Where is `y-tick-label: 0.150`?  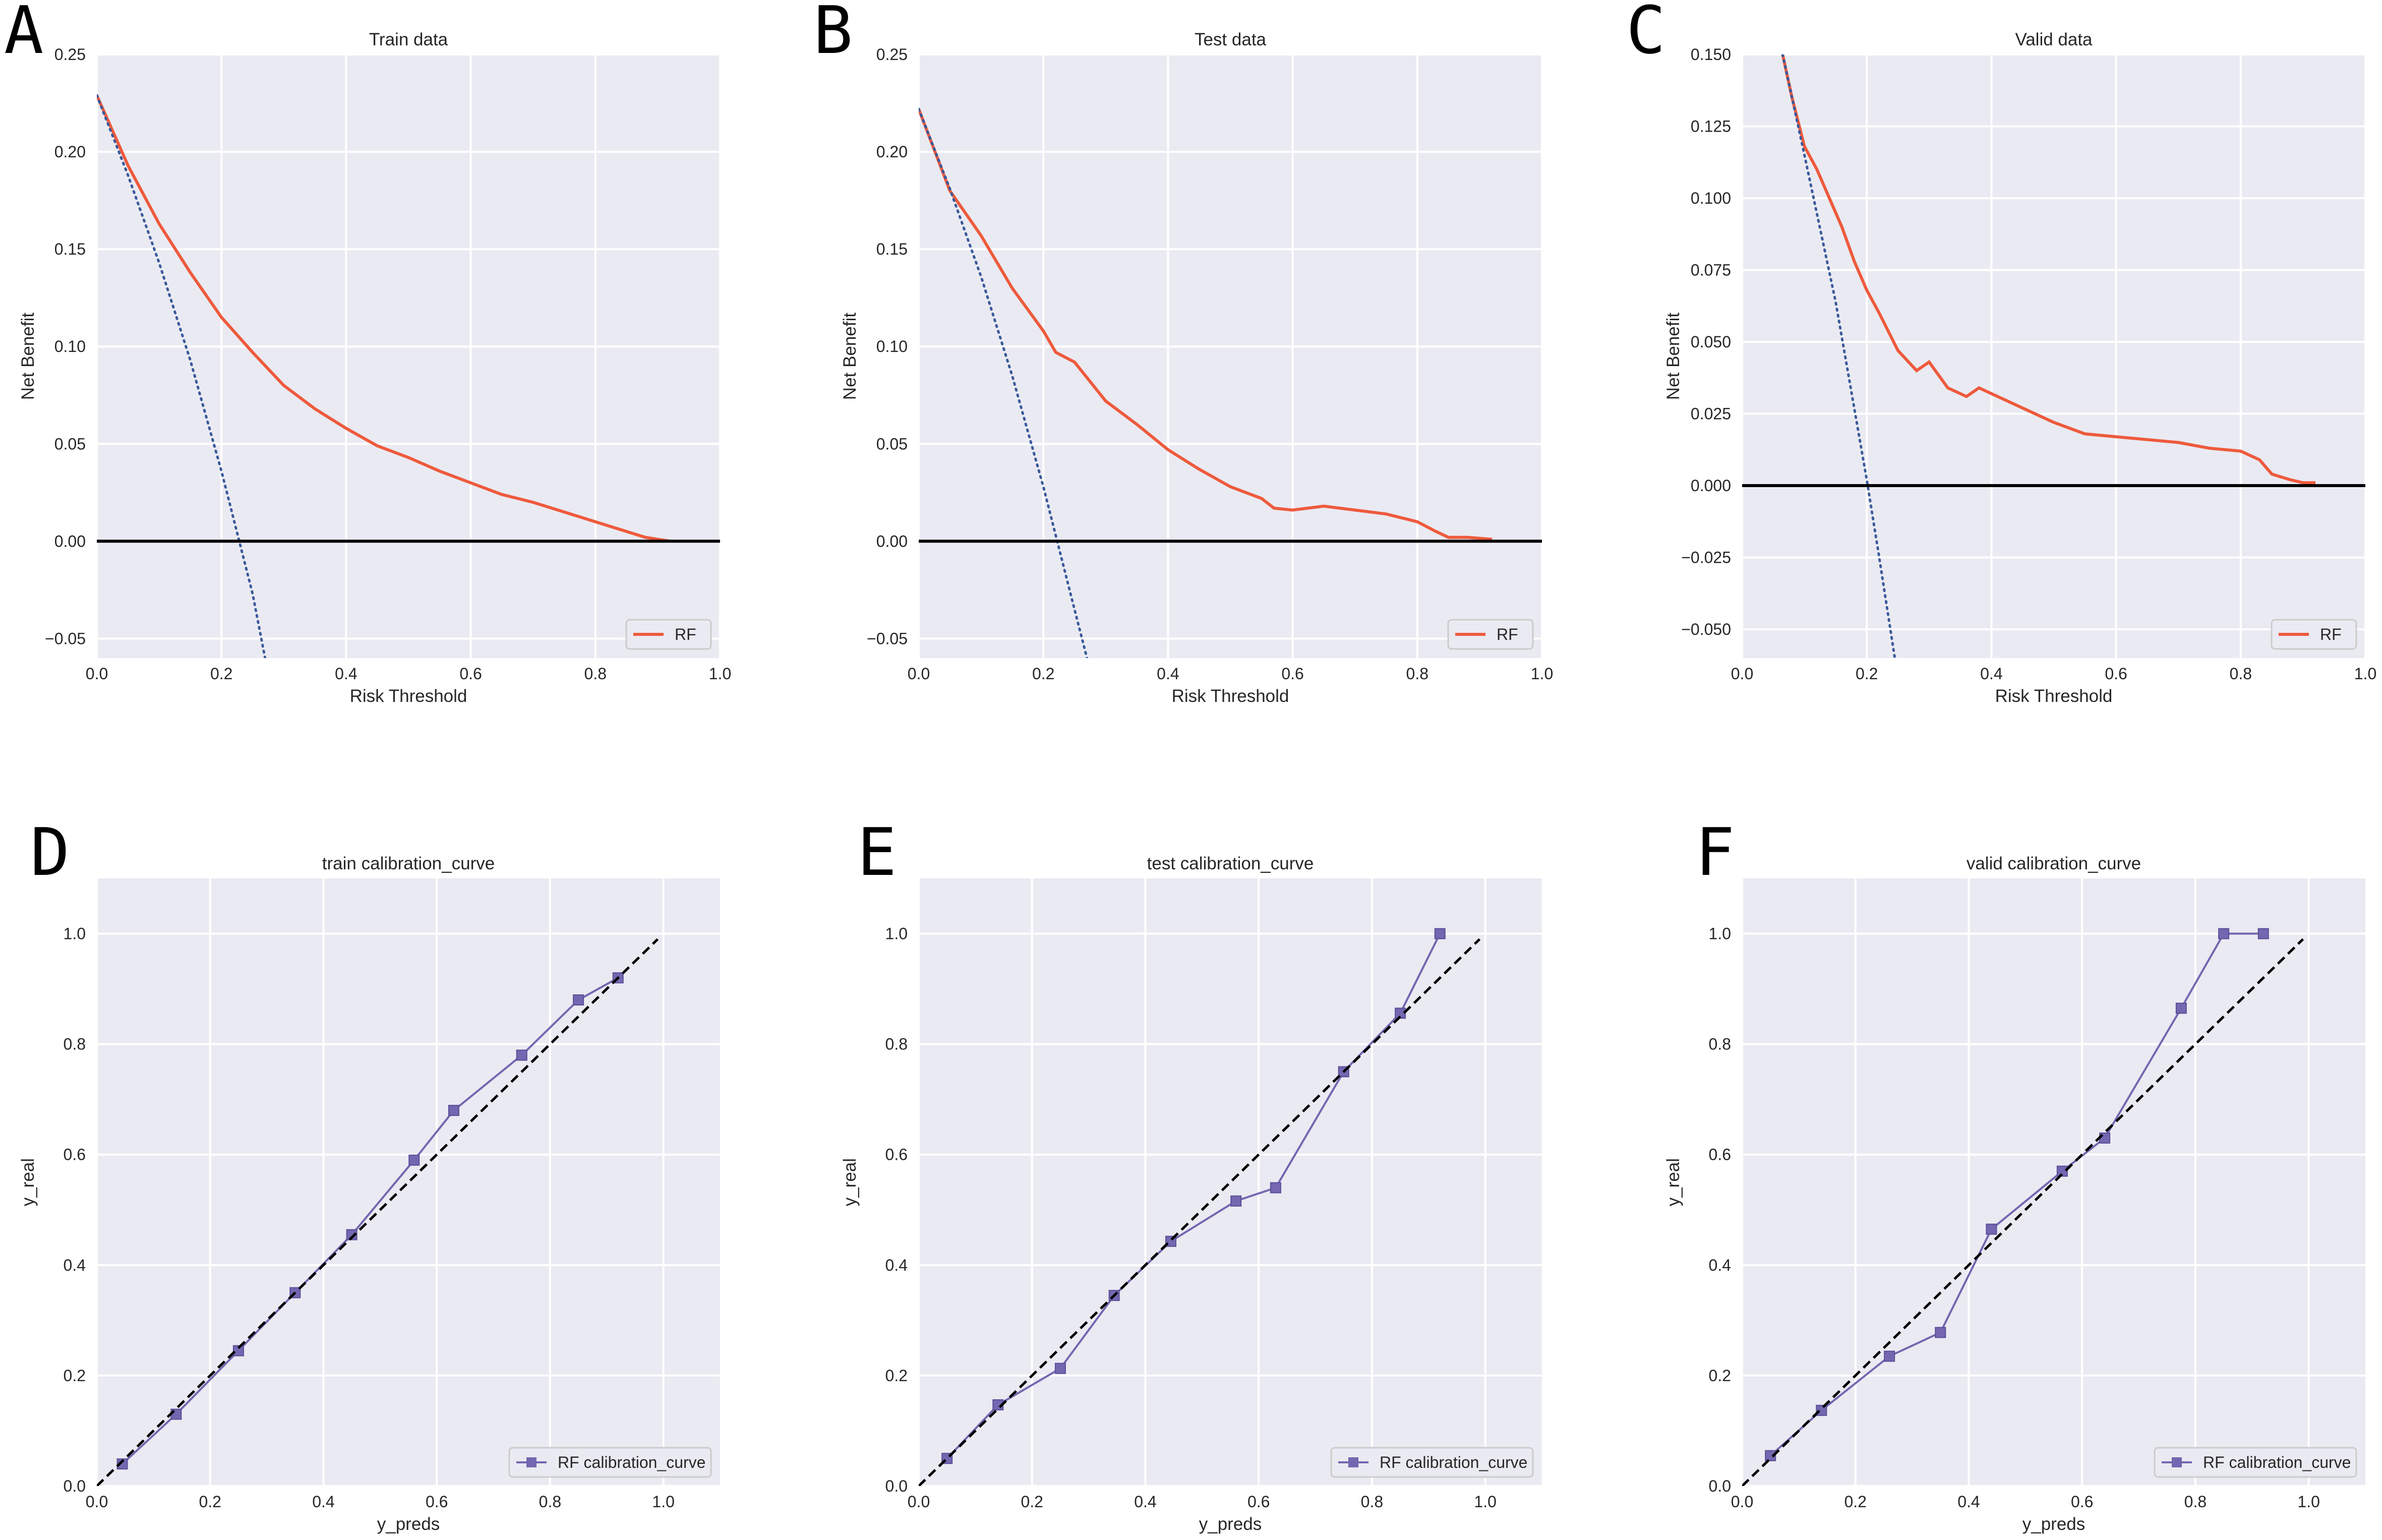 y-tick-label: 0.150 is located at coordinates (1711, 54).